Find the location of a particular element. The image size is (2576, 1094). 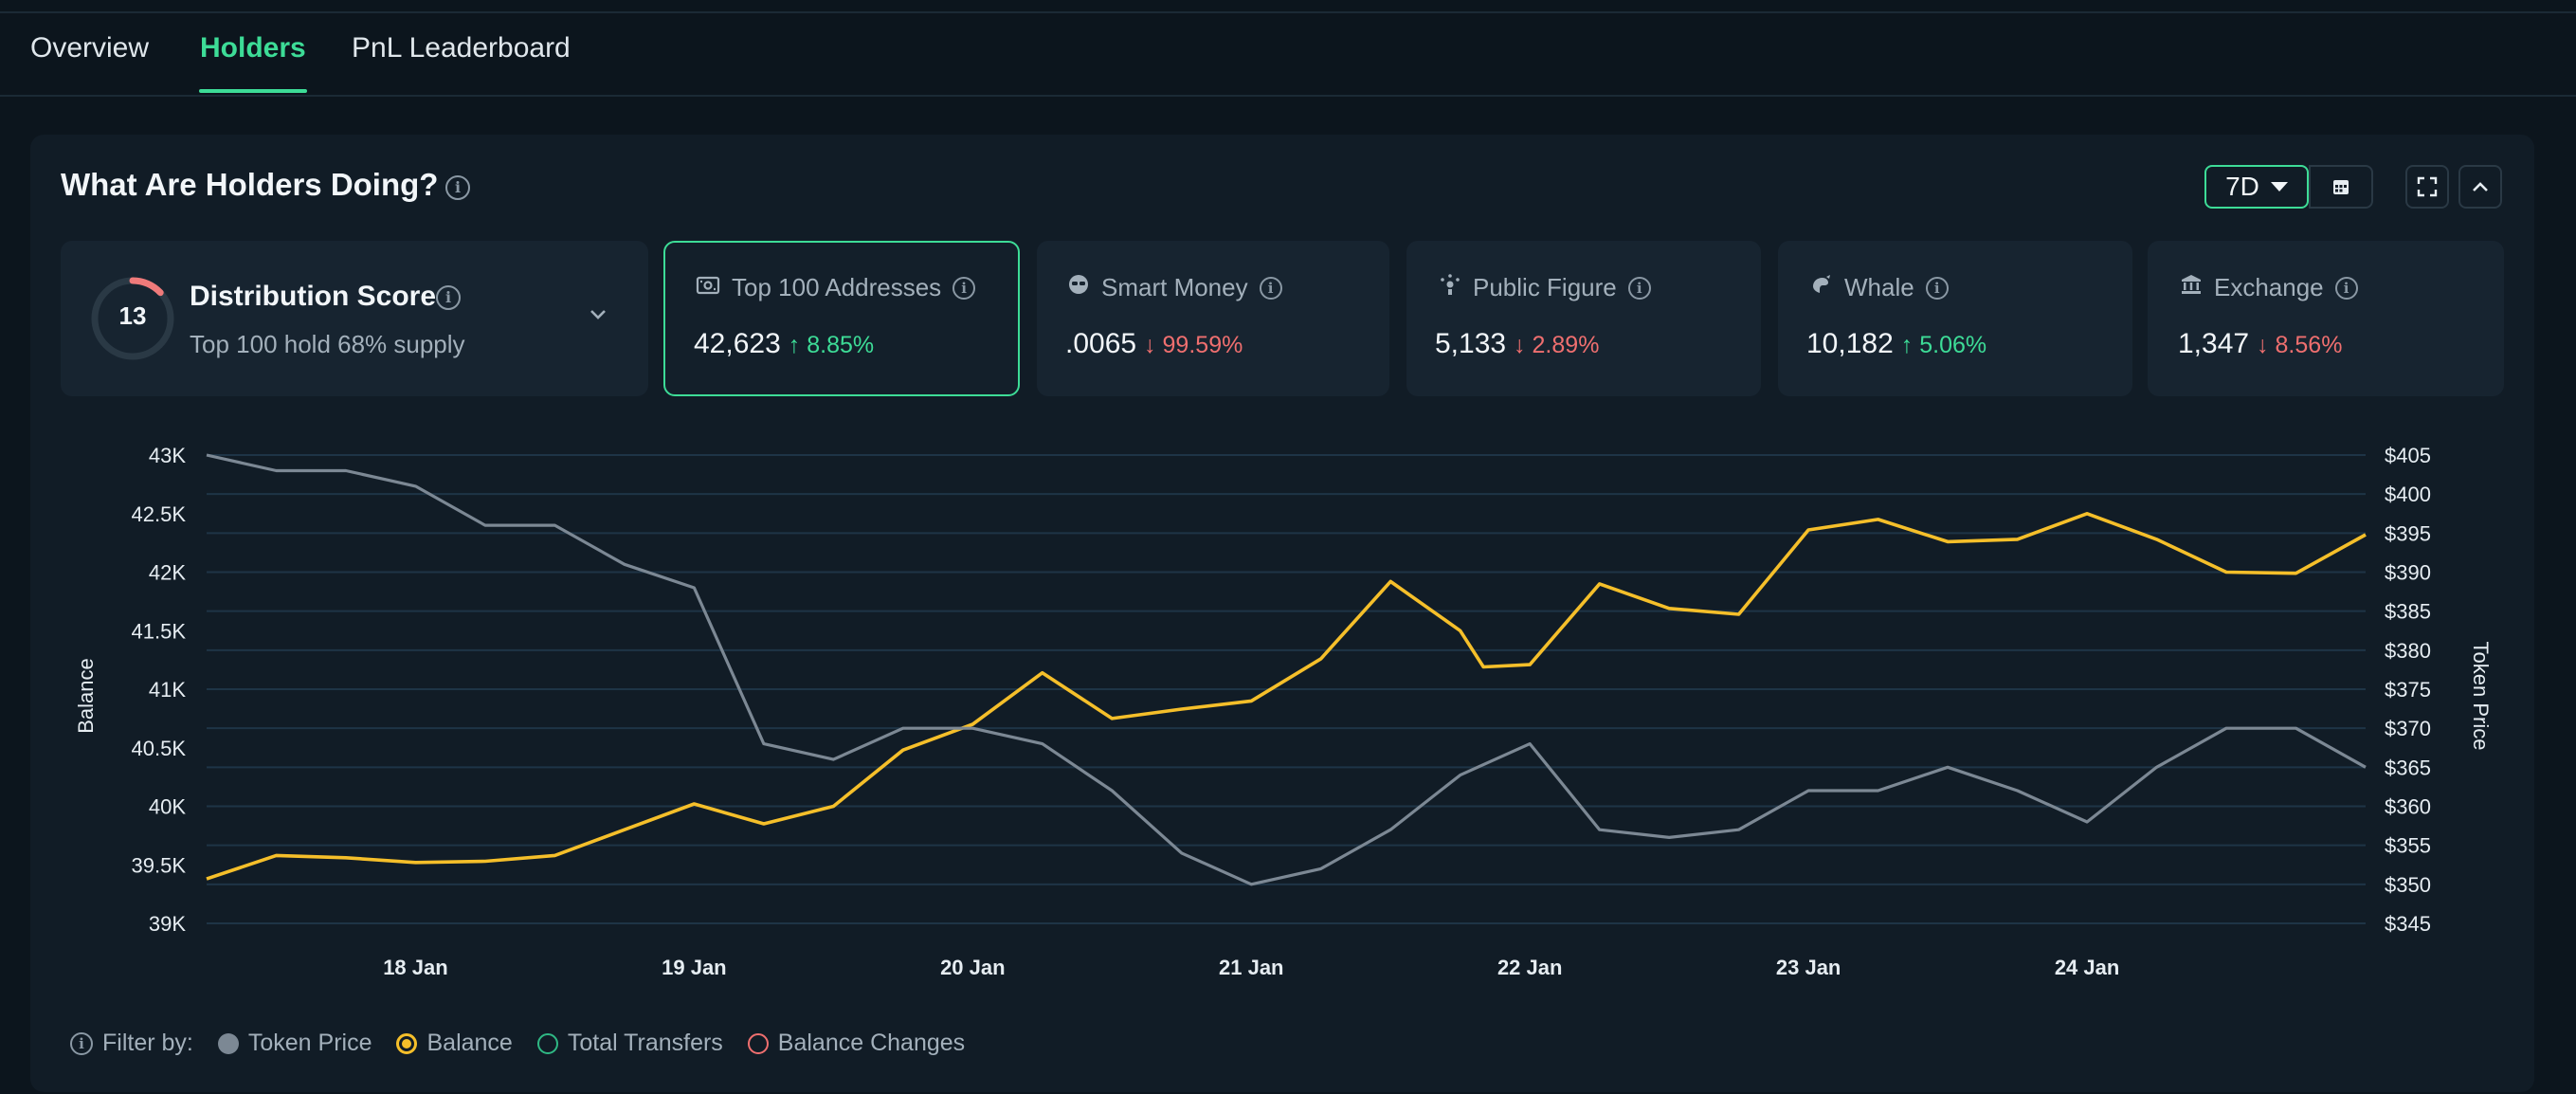

x-tick-label: 20 Jan is located at coordinates (973, 967).